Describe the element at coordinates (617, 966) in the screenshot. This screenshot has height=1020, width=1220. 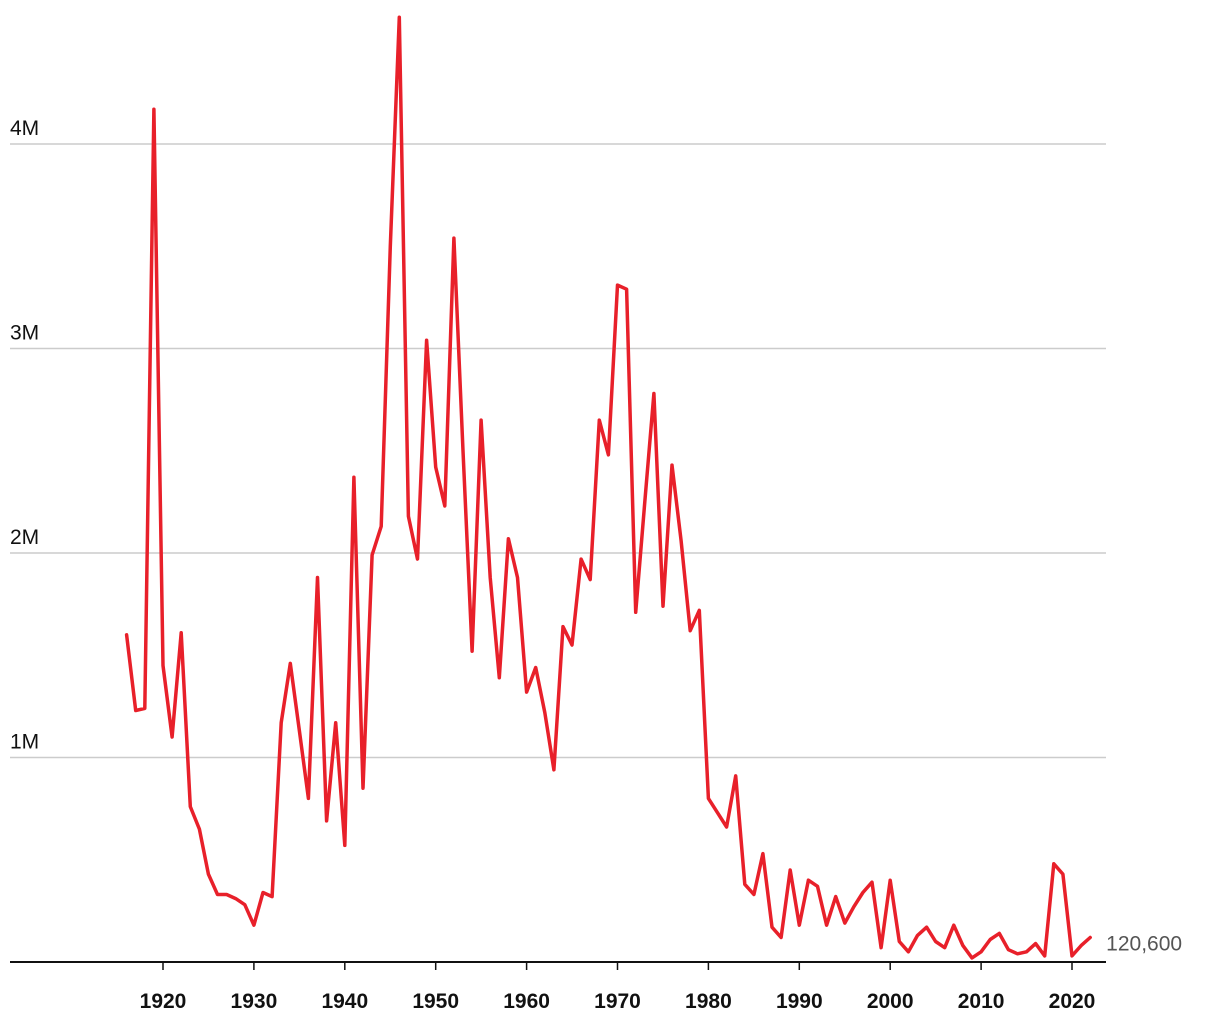
I see `x-axis-ticks` at that location.